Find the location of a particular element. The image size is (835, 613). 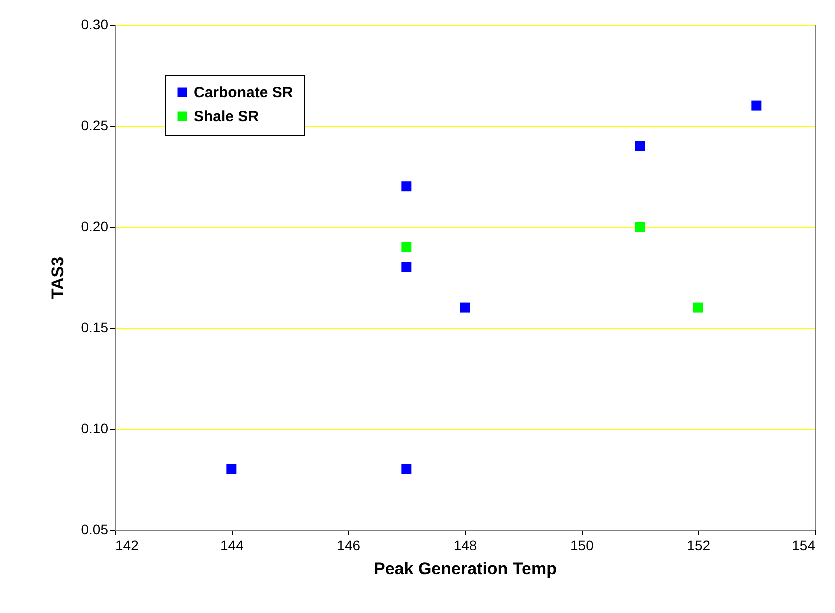

x-tick-label: 154 is located at coordinates (804, 546).